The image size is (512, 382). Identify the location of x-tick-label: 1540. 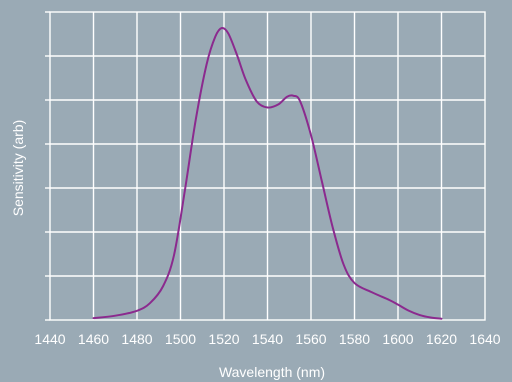
(267, 339).